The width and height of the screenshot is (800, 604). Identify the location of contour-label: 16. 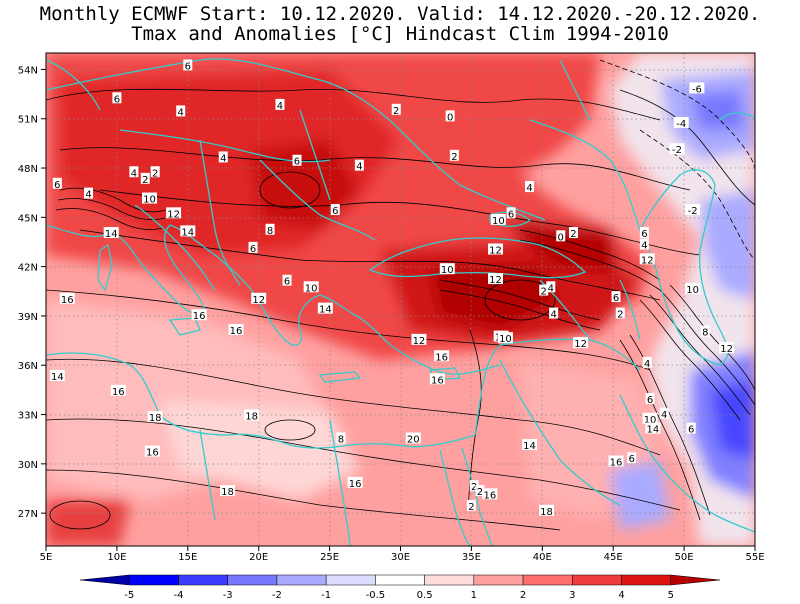
(67, 299).